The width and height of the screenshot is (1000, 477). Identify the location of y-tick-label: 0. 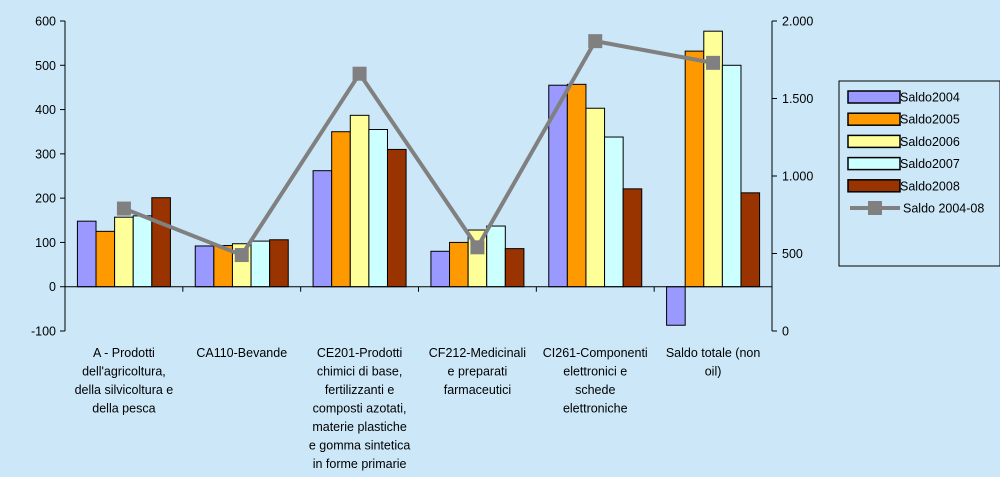
(52, 287).